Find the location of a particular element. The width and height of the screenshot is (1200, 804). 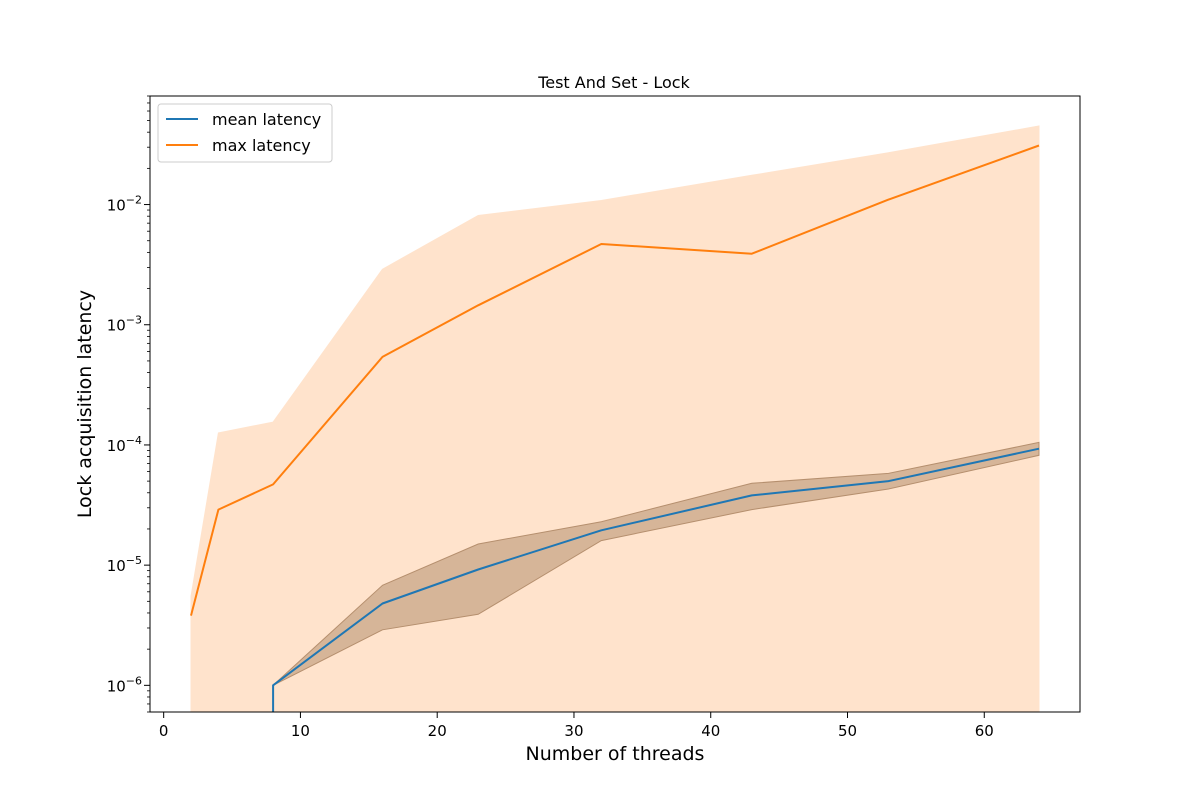

x-ticks-layer: 0 10 20 30 40 50 60 is located at coordinates (576, 726).